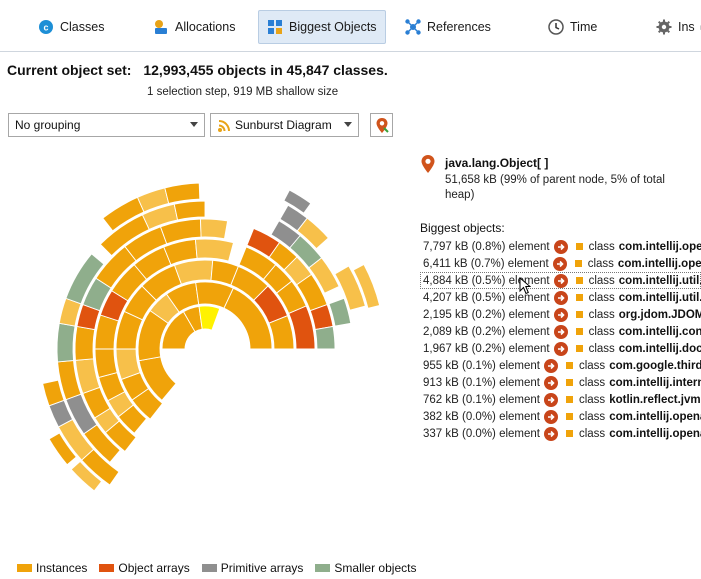  Describe the element at coordinates (486, 331) in the screenshot. I see `object-size: 2,089 kB (0.2%) element` at that location.